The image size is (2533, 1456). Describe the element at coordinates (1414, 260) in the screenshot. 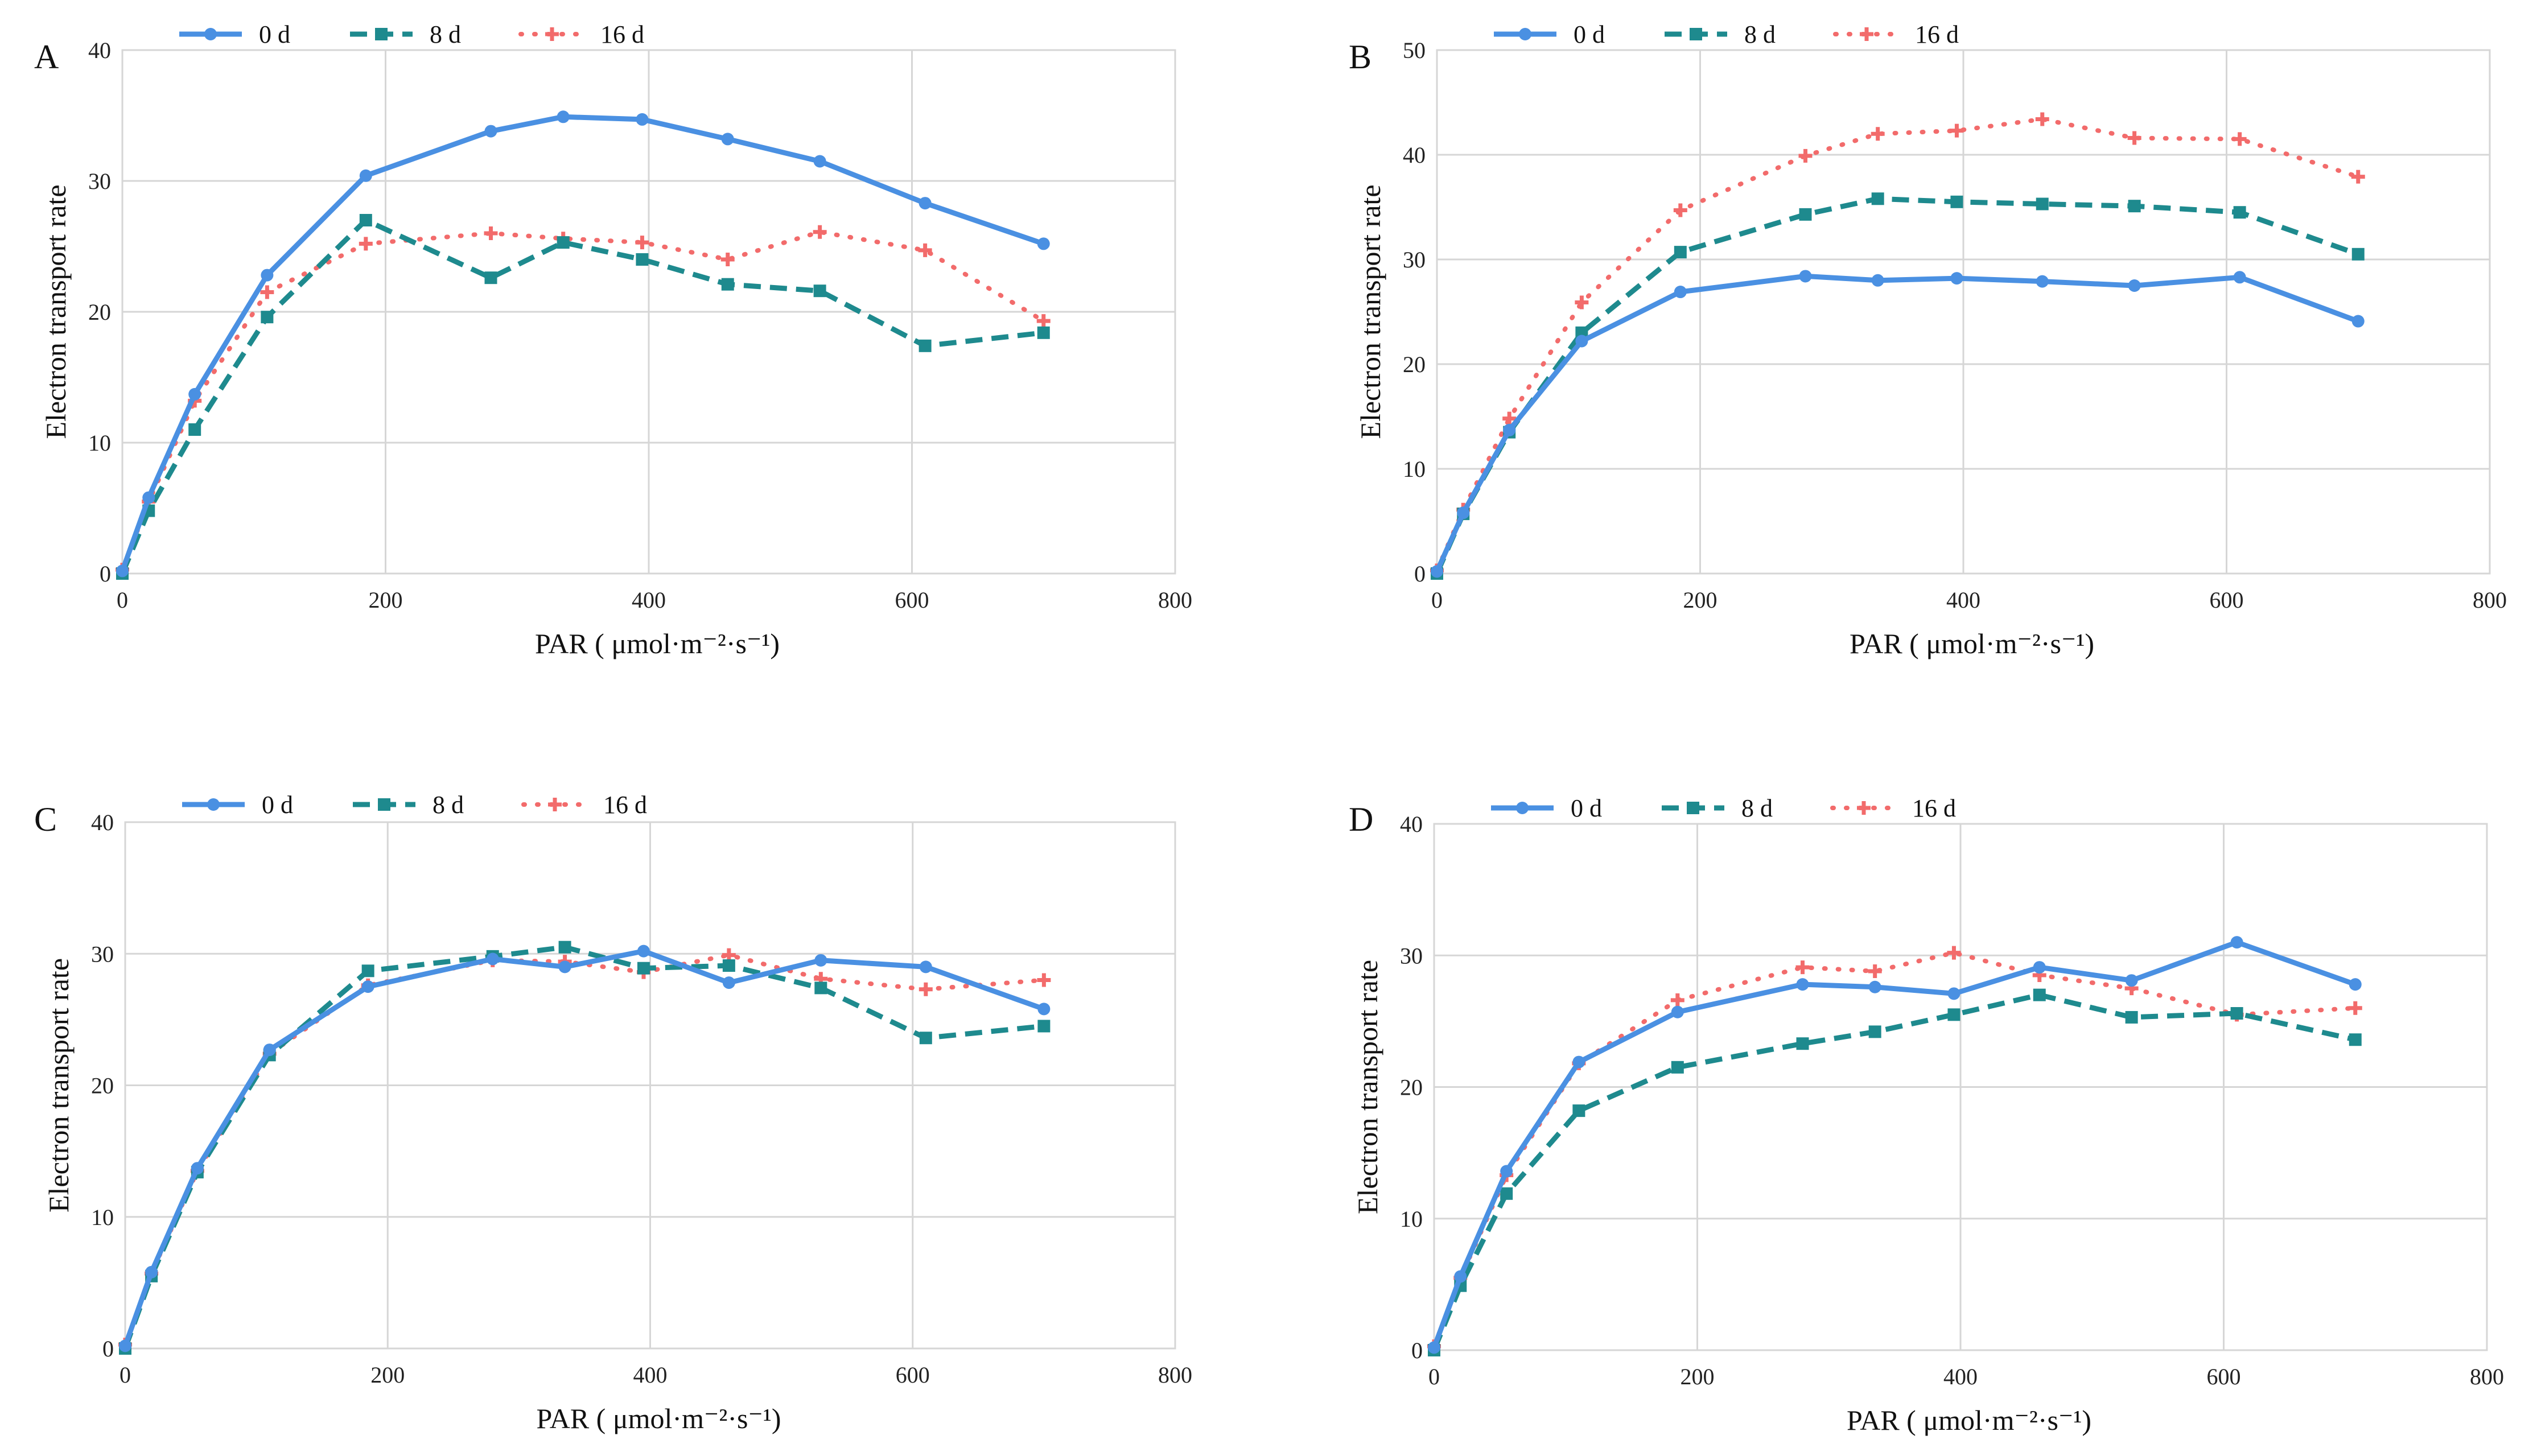

I see `panel-b-y-tick-label: 30` at that location.